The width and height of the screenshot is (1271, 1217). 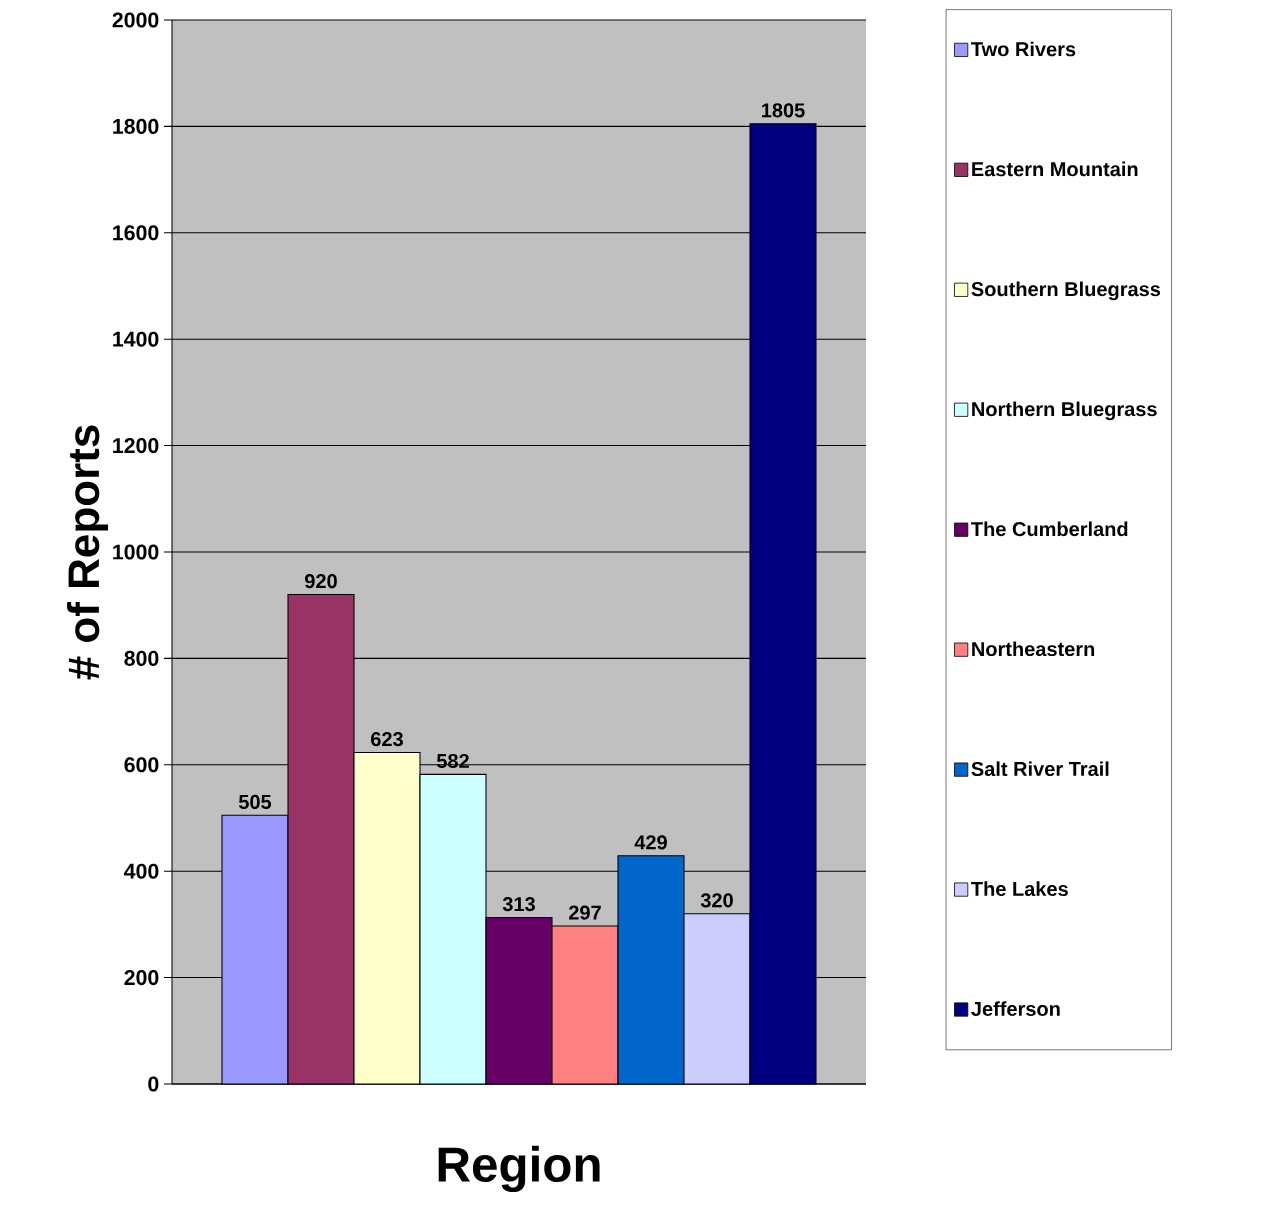 I want to click on data-label: 429, so click(x=650, y=842).